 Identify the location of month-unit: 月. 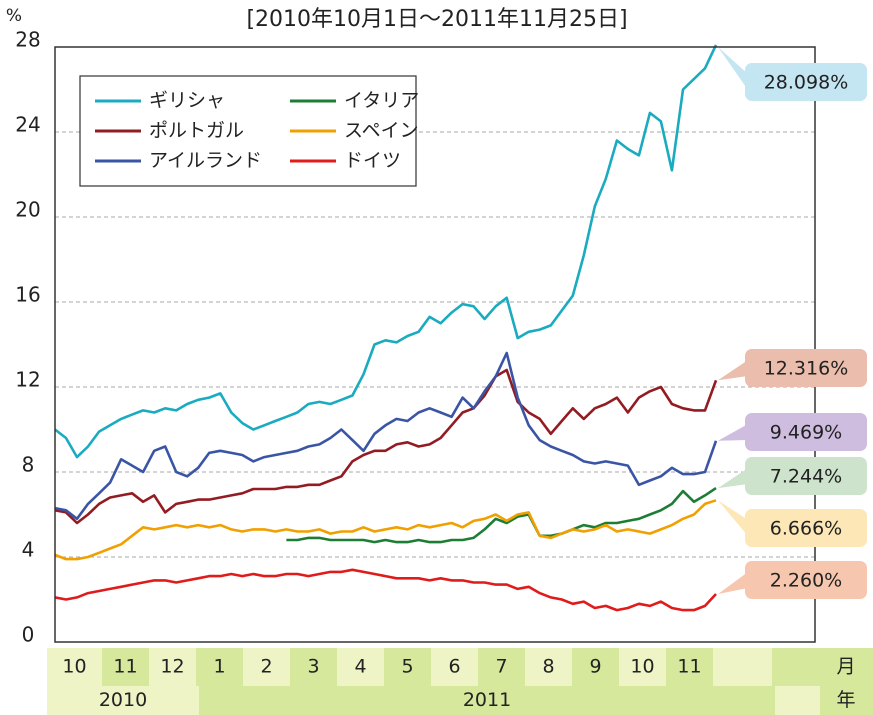
(845, 667).